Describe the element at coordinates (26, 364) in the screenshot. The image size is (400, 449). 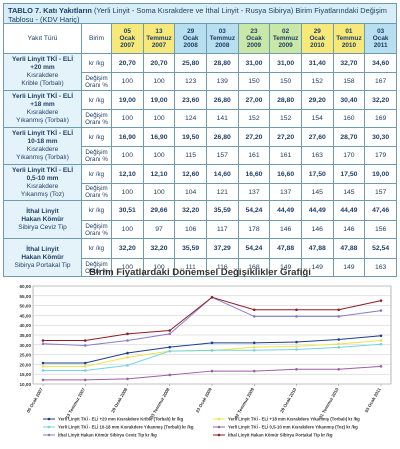
I see `y-tick-label: 20,00` at that location.